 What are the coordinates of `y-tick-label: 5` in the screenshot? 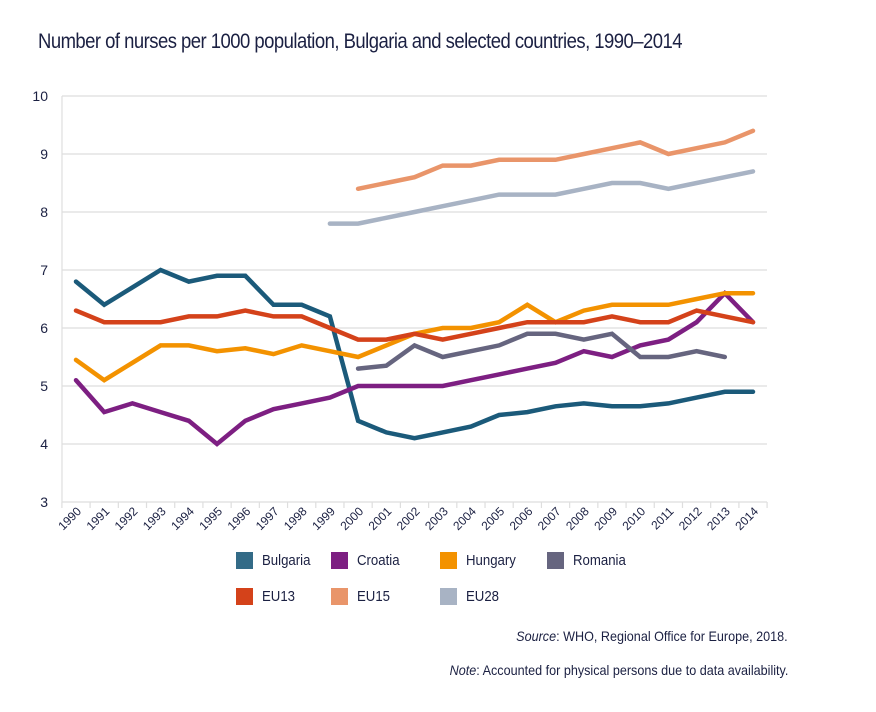 It's located at (44, 386).